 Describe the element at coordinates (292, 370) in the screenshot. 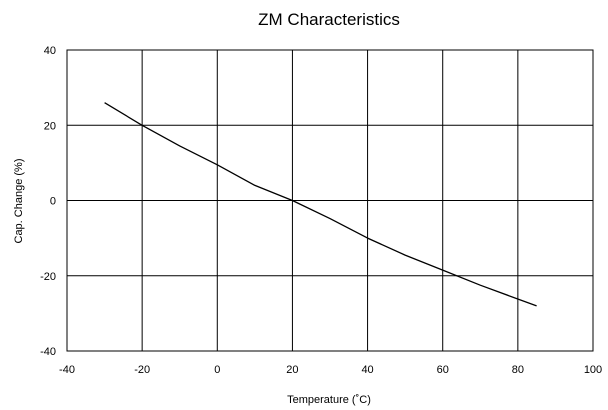

I see `x-tick-label: 20` at that location.